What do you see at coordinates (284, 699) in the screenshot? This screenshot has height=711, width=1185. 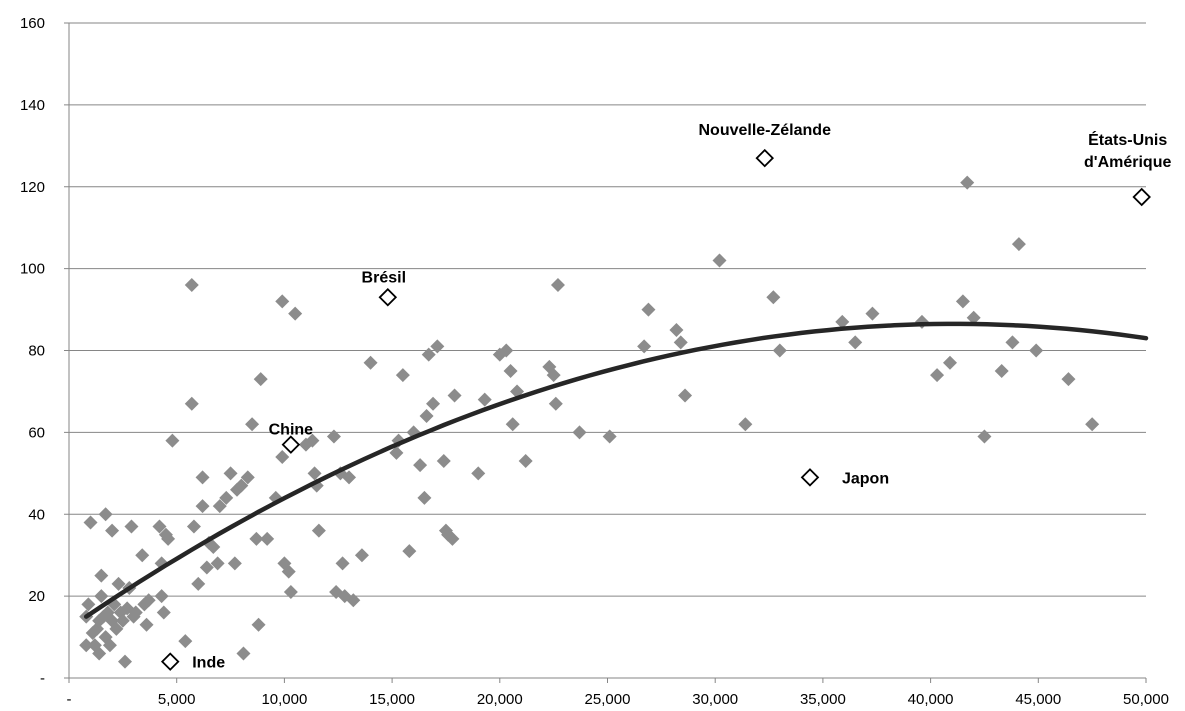 I see `x-tick-label: 10,000` at bounding box center [284, 699].